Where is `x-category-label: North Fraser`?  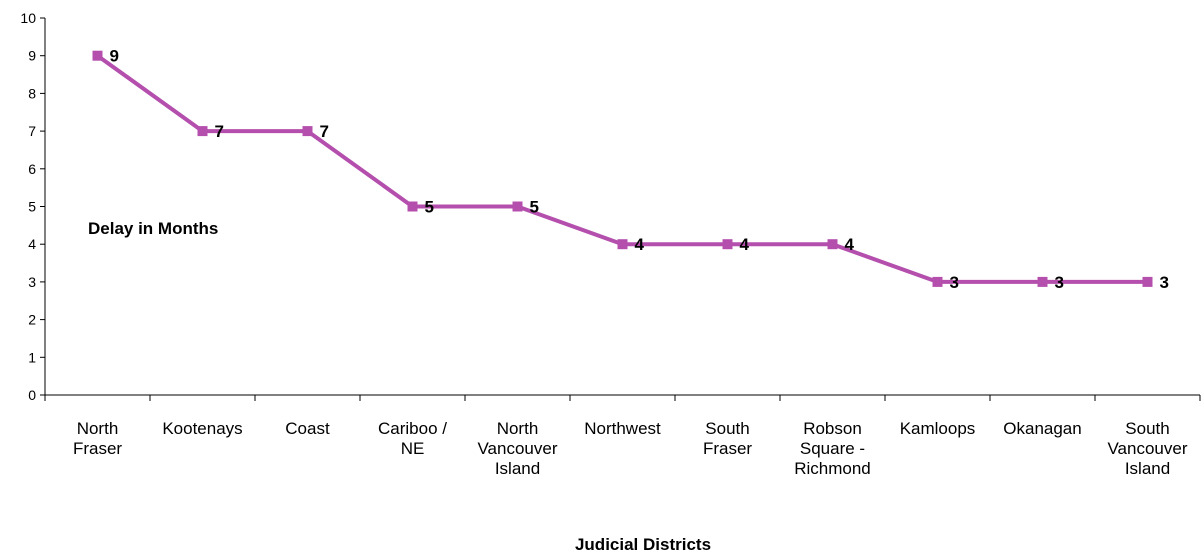
x-category-label: North Fraser is located at coordinates (97, 438).